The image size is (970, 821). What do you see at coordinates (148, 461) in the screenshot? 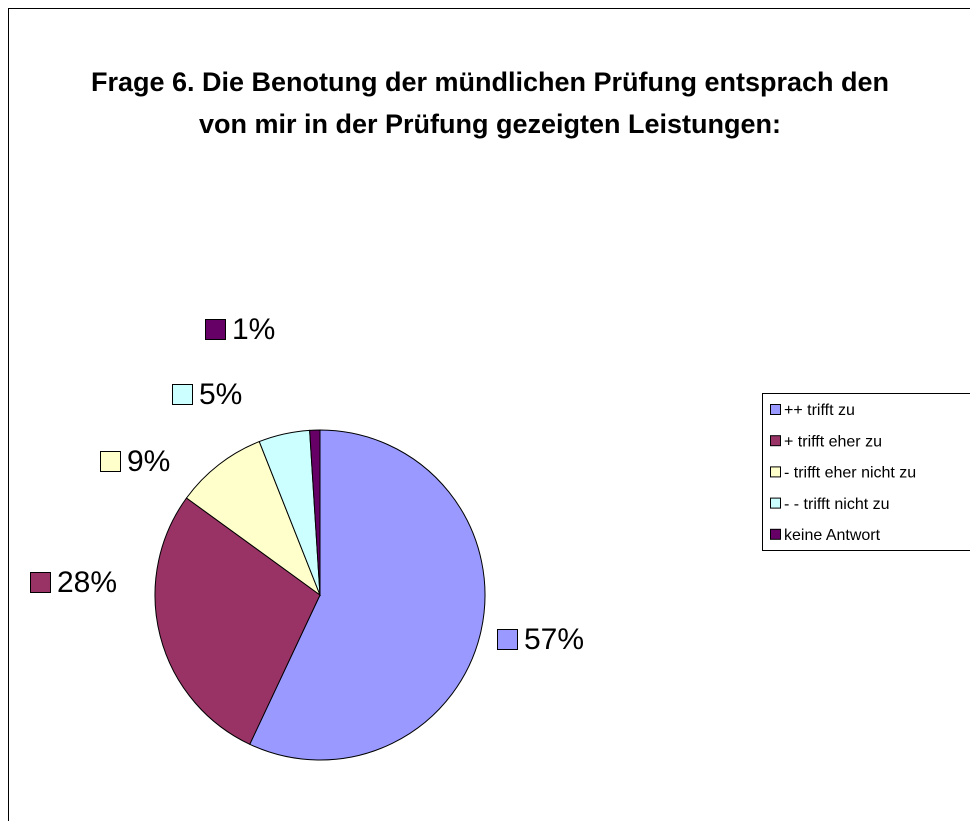
I see `data-label: 9%` at bounding box center [148, 461].